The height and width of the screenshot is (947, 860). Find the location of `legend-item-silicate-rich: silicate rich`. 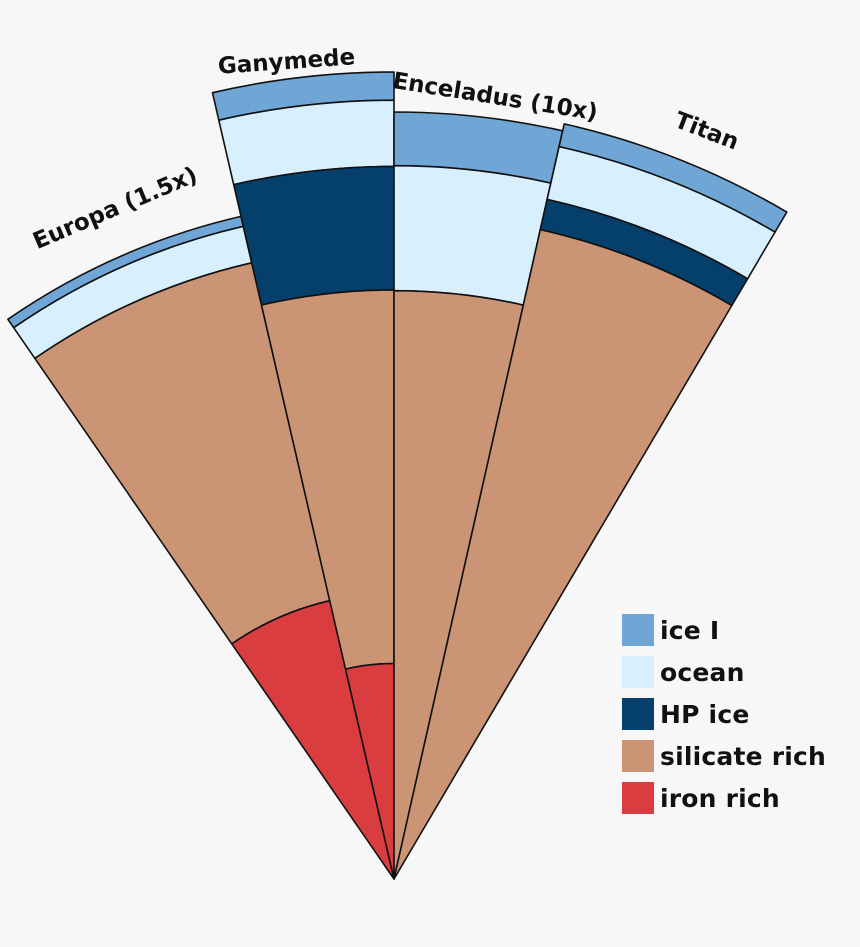

legend-item-silicate-rich: silicate rich is located at coordinates (724, 756).